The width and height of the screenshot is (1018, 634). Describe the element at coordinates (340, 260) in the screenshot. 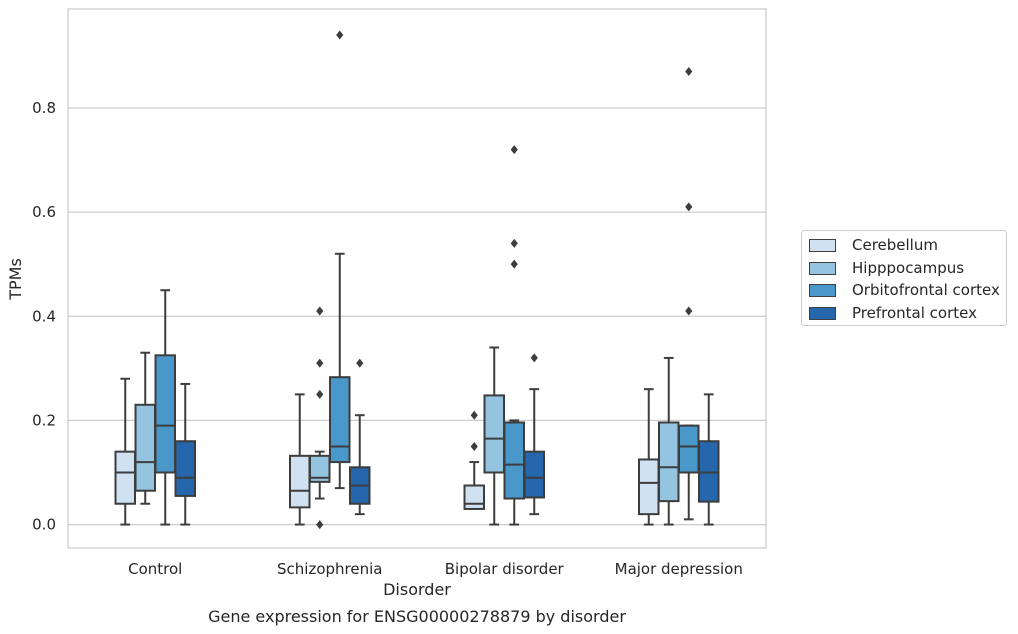

I see `box-schizophrenia-orbitofrontal-cortex` at that location.